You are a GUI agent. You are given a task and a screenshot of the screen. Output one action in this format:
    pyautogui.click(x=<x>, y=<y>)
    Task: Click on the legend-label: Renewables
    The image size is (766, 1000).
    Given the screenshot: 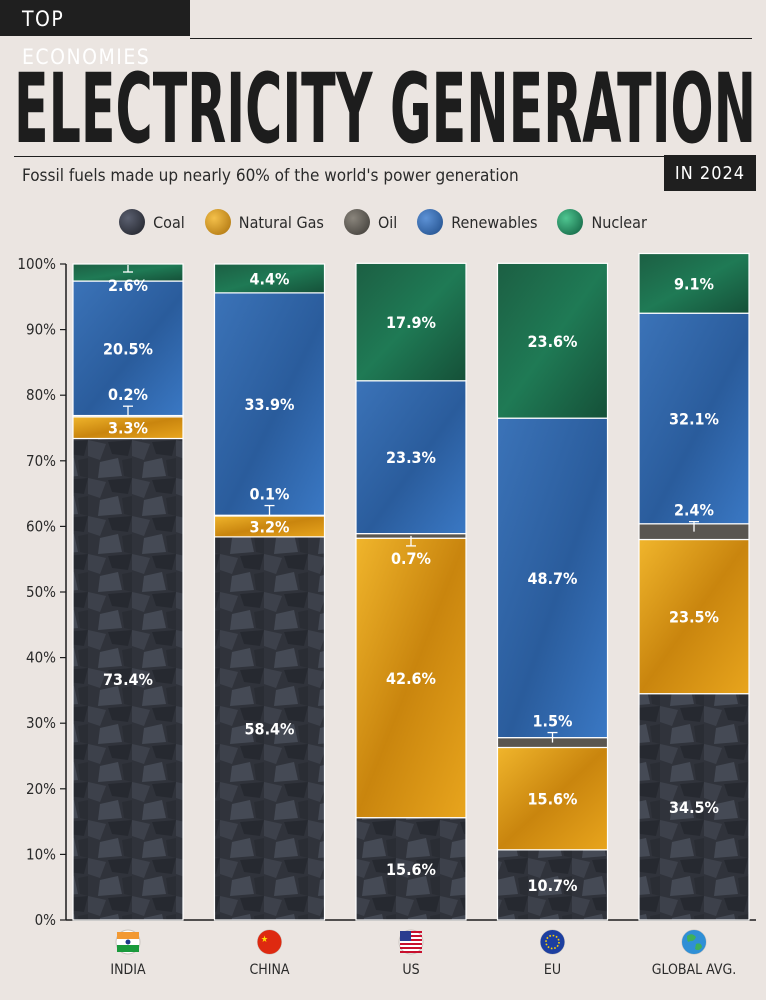 What is the action you would take?
    pyautogui.click(x=494, y=222)
    